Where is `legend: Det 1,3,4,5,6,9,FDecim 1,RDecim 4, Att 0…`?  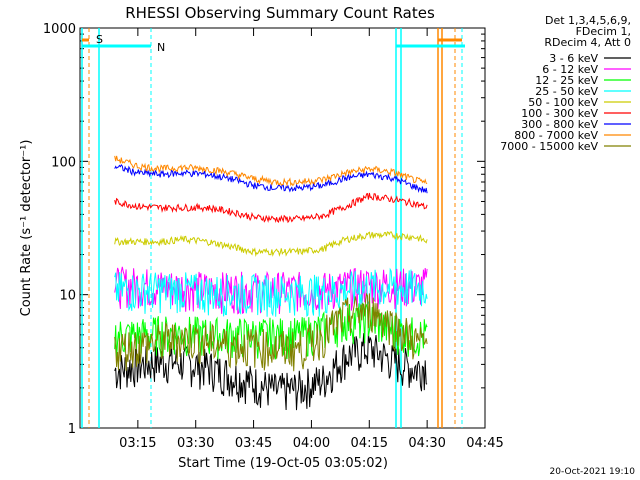
legend: Det 1,3,4,5,6,9,FDecim 1,RDecim 4, Att 0… is located at coordinates (565, 83).